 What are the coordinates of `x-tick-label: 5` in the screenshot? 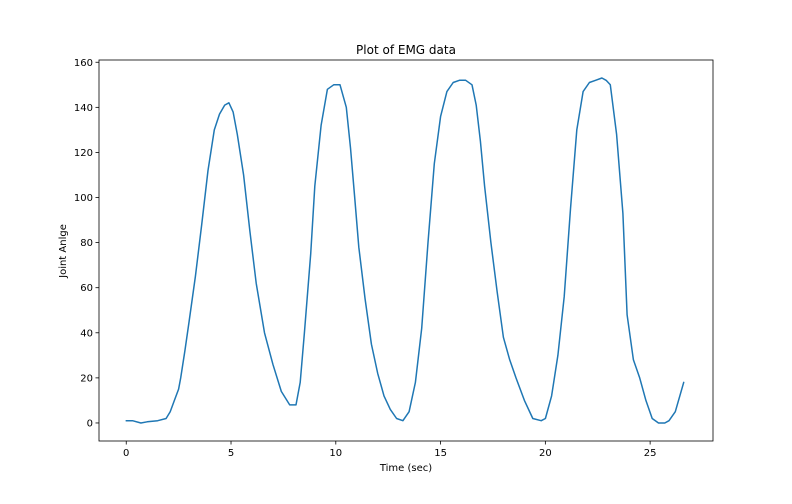 It's located at (231, 453).